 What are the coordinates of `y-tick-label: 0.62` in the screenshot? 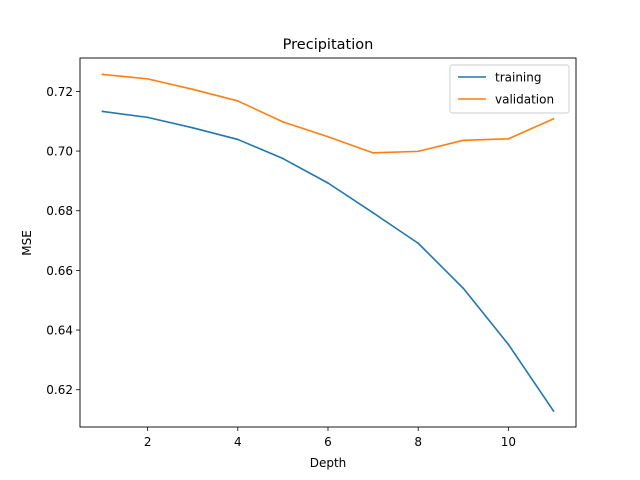 It's located at (59, 390).